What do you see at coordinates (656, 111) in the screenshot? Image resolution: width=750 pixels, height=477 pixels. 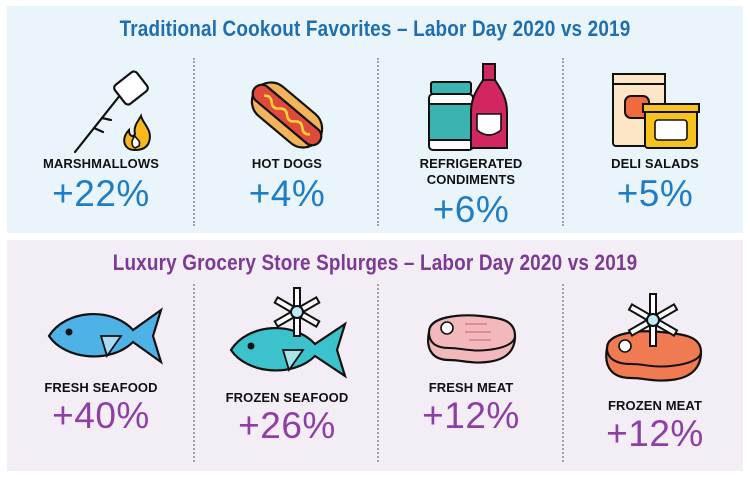 I see `deli-containers-icon` at bounding box center [656, 111].